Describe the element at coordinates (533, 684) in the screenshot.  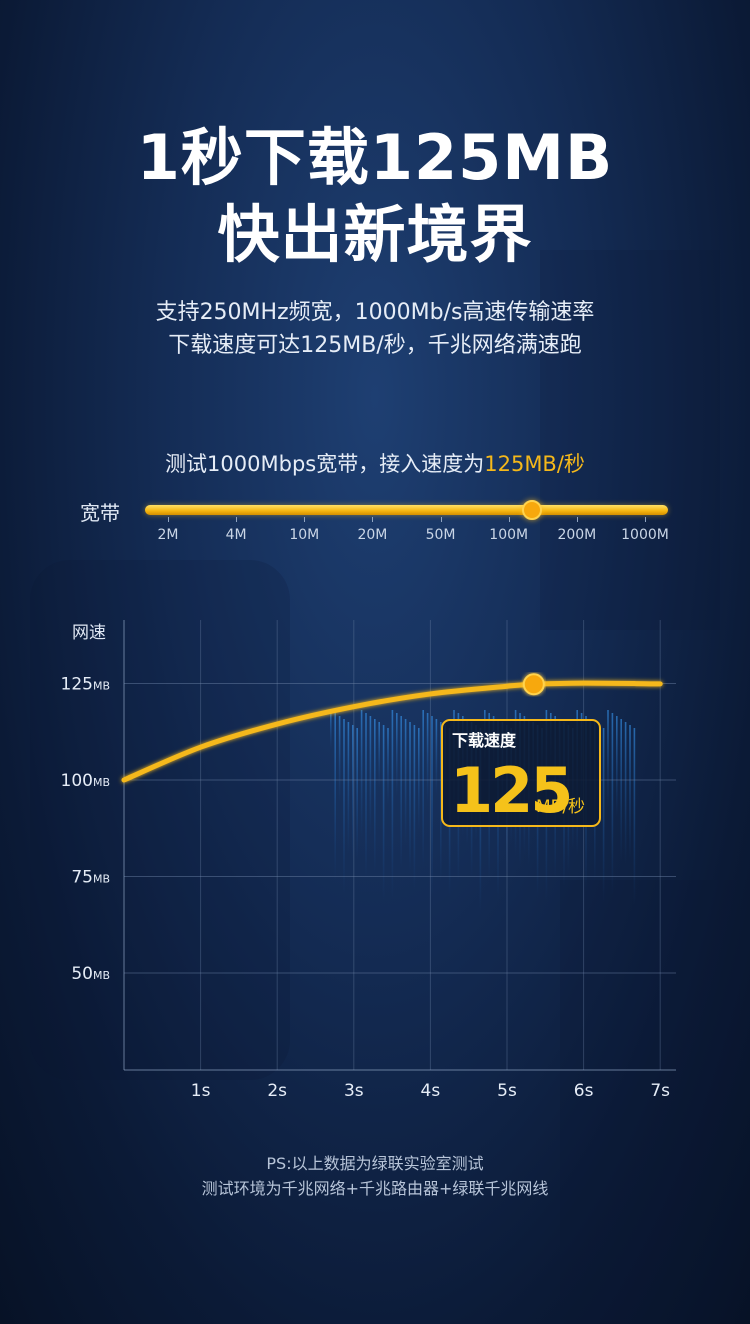
I see `highlight-marker` at that location.